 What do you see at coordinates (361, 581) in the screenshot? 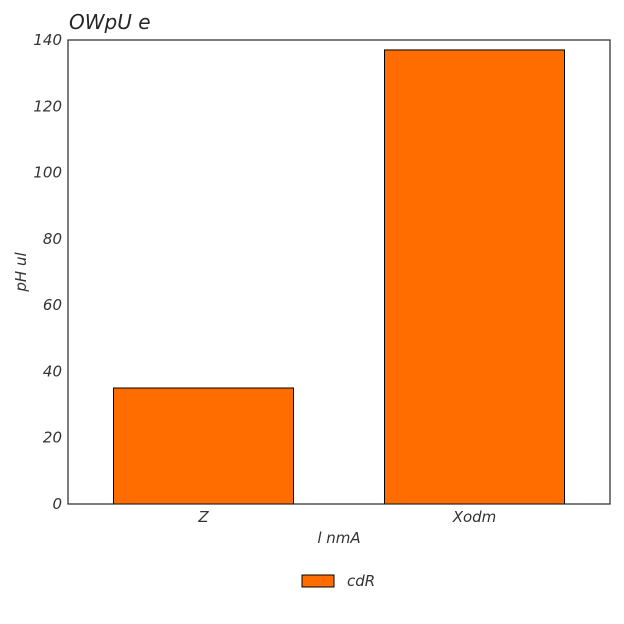
I see `legend-label-cdR: cdR` at bounding box center [361, 581].